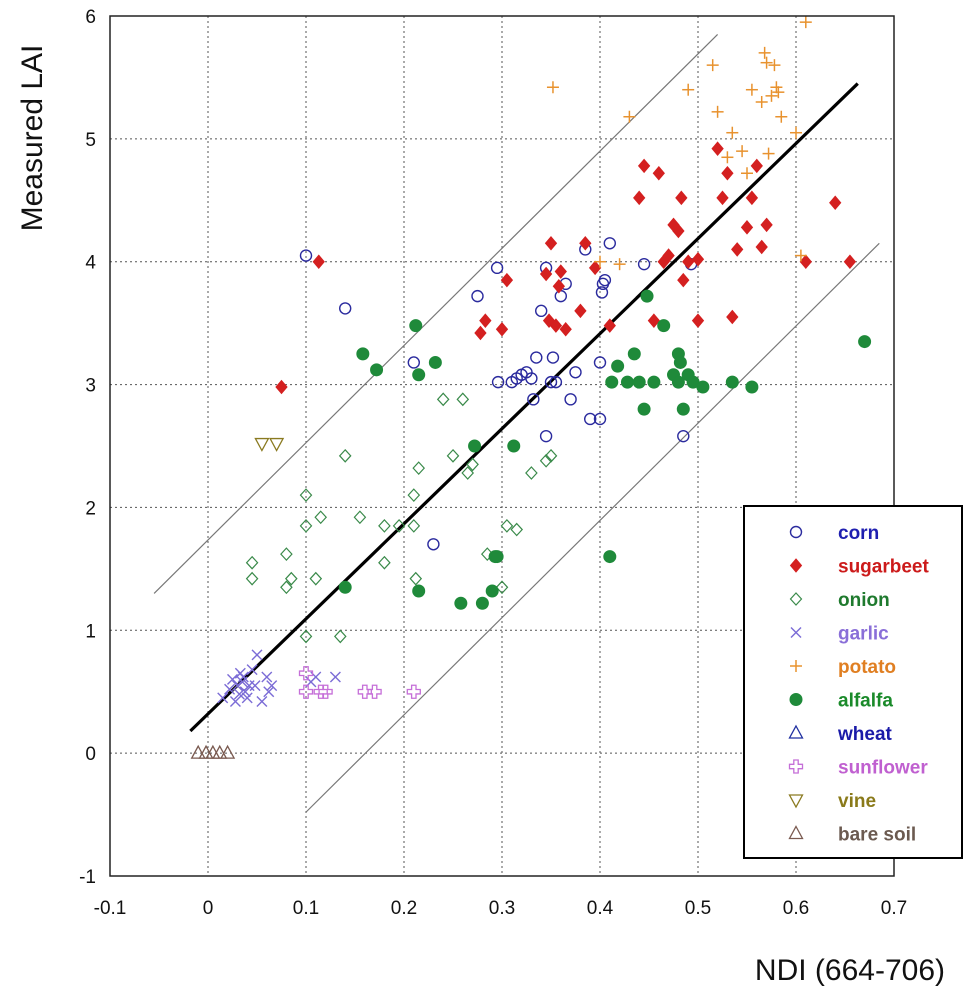  Describe the element at coordinates (502, 908) in the screenshot. I see `x-tick-label: 0.3` at that location.